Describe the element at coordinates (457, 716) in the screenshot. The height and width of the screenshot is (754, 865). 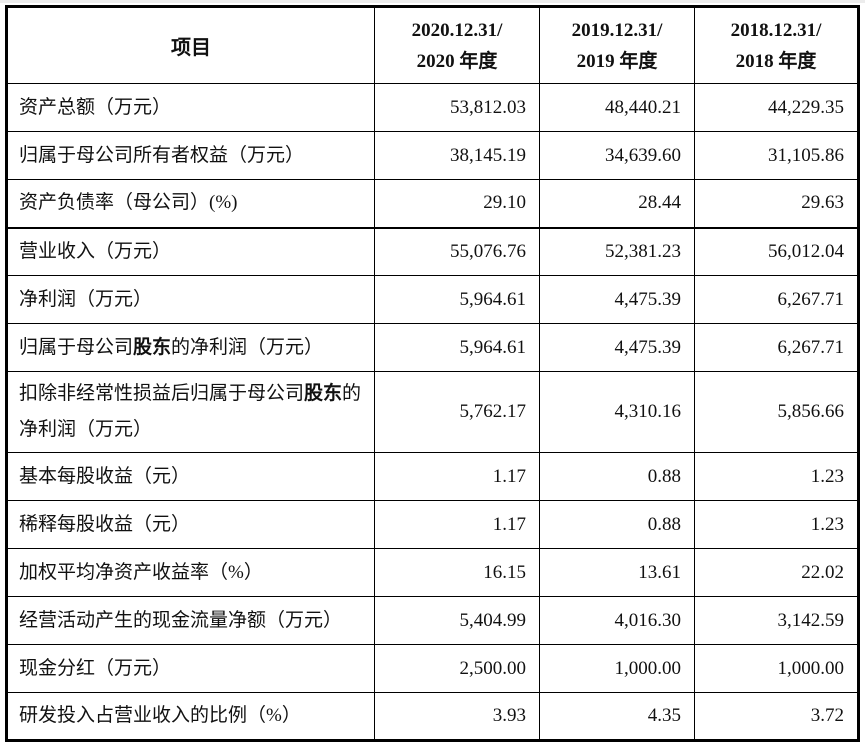
I see `row-value: 3.93` at that location.